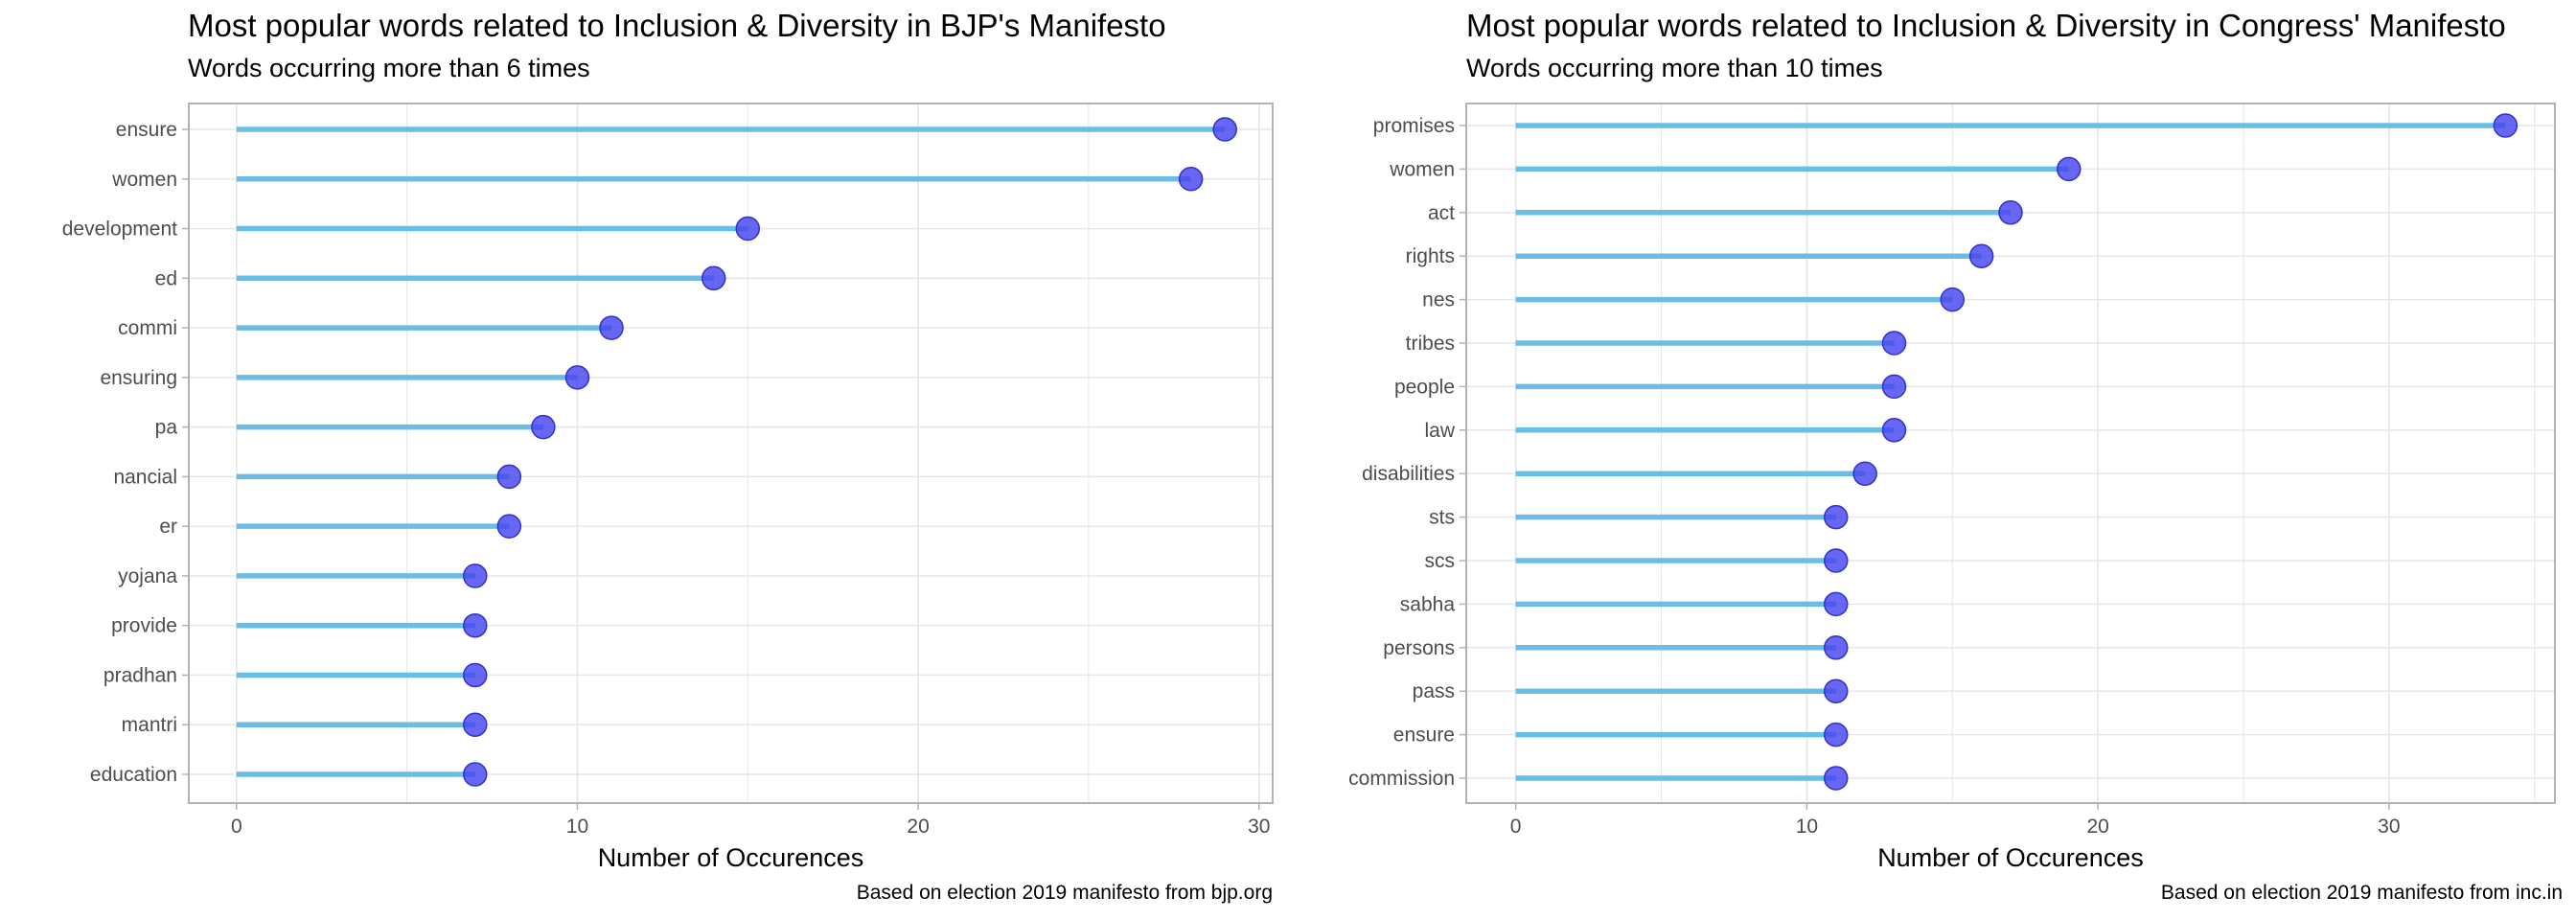 The width and height of the screenshot is (2576, 920). I want to click on y-tick-label: law, so click(1439, 431).